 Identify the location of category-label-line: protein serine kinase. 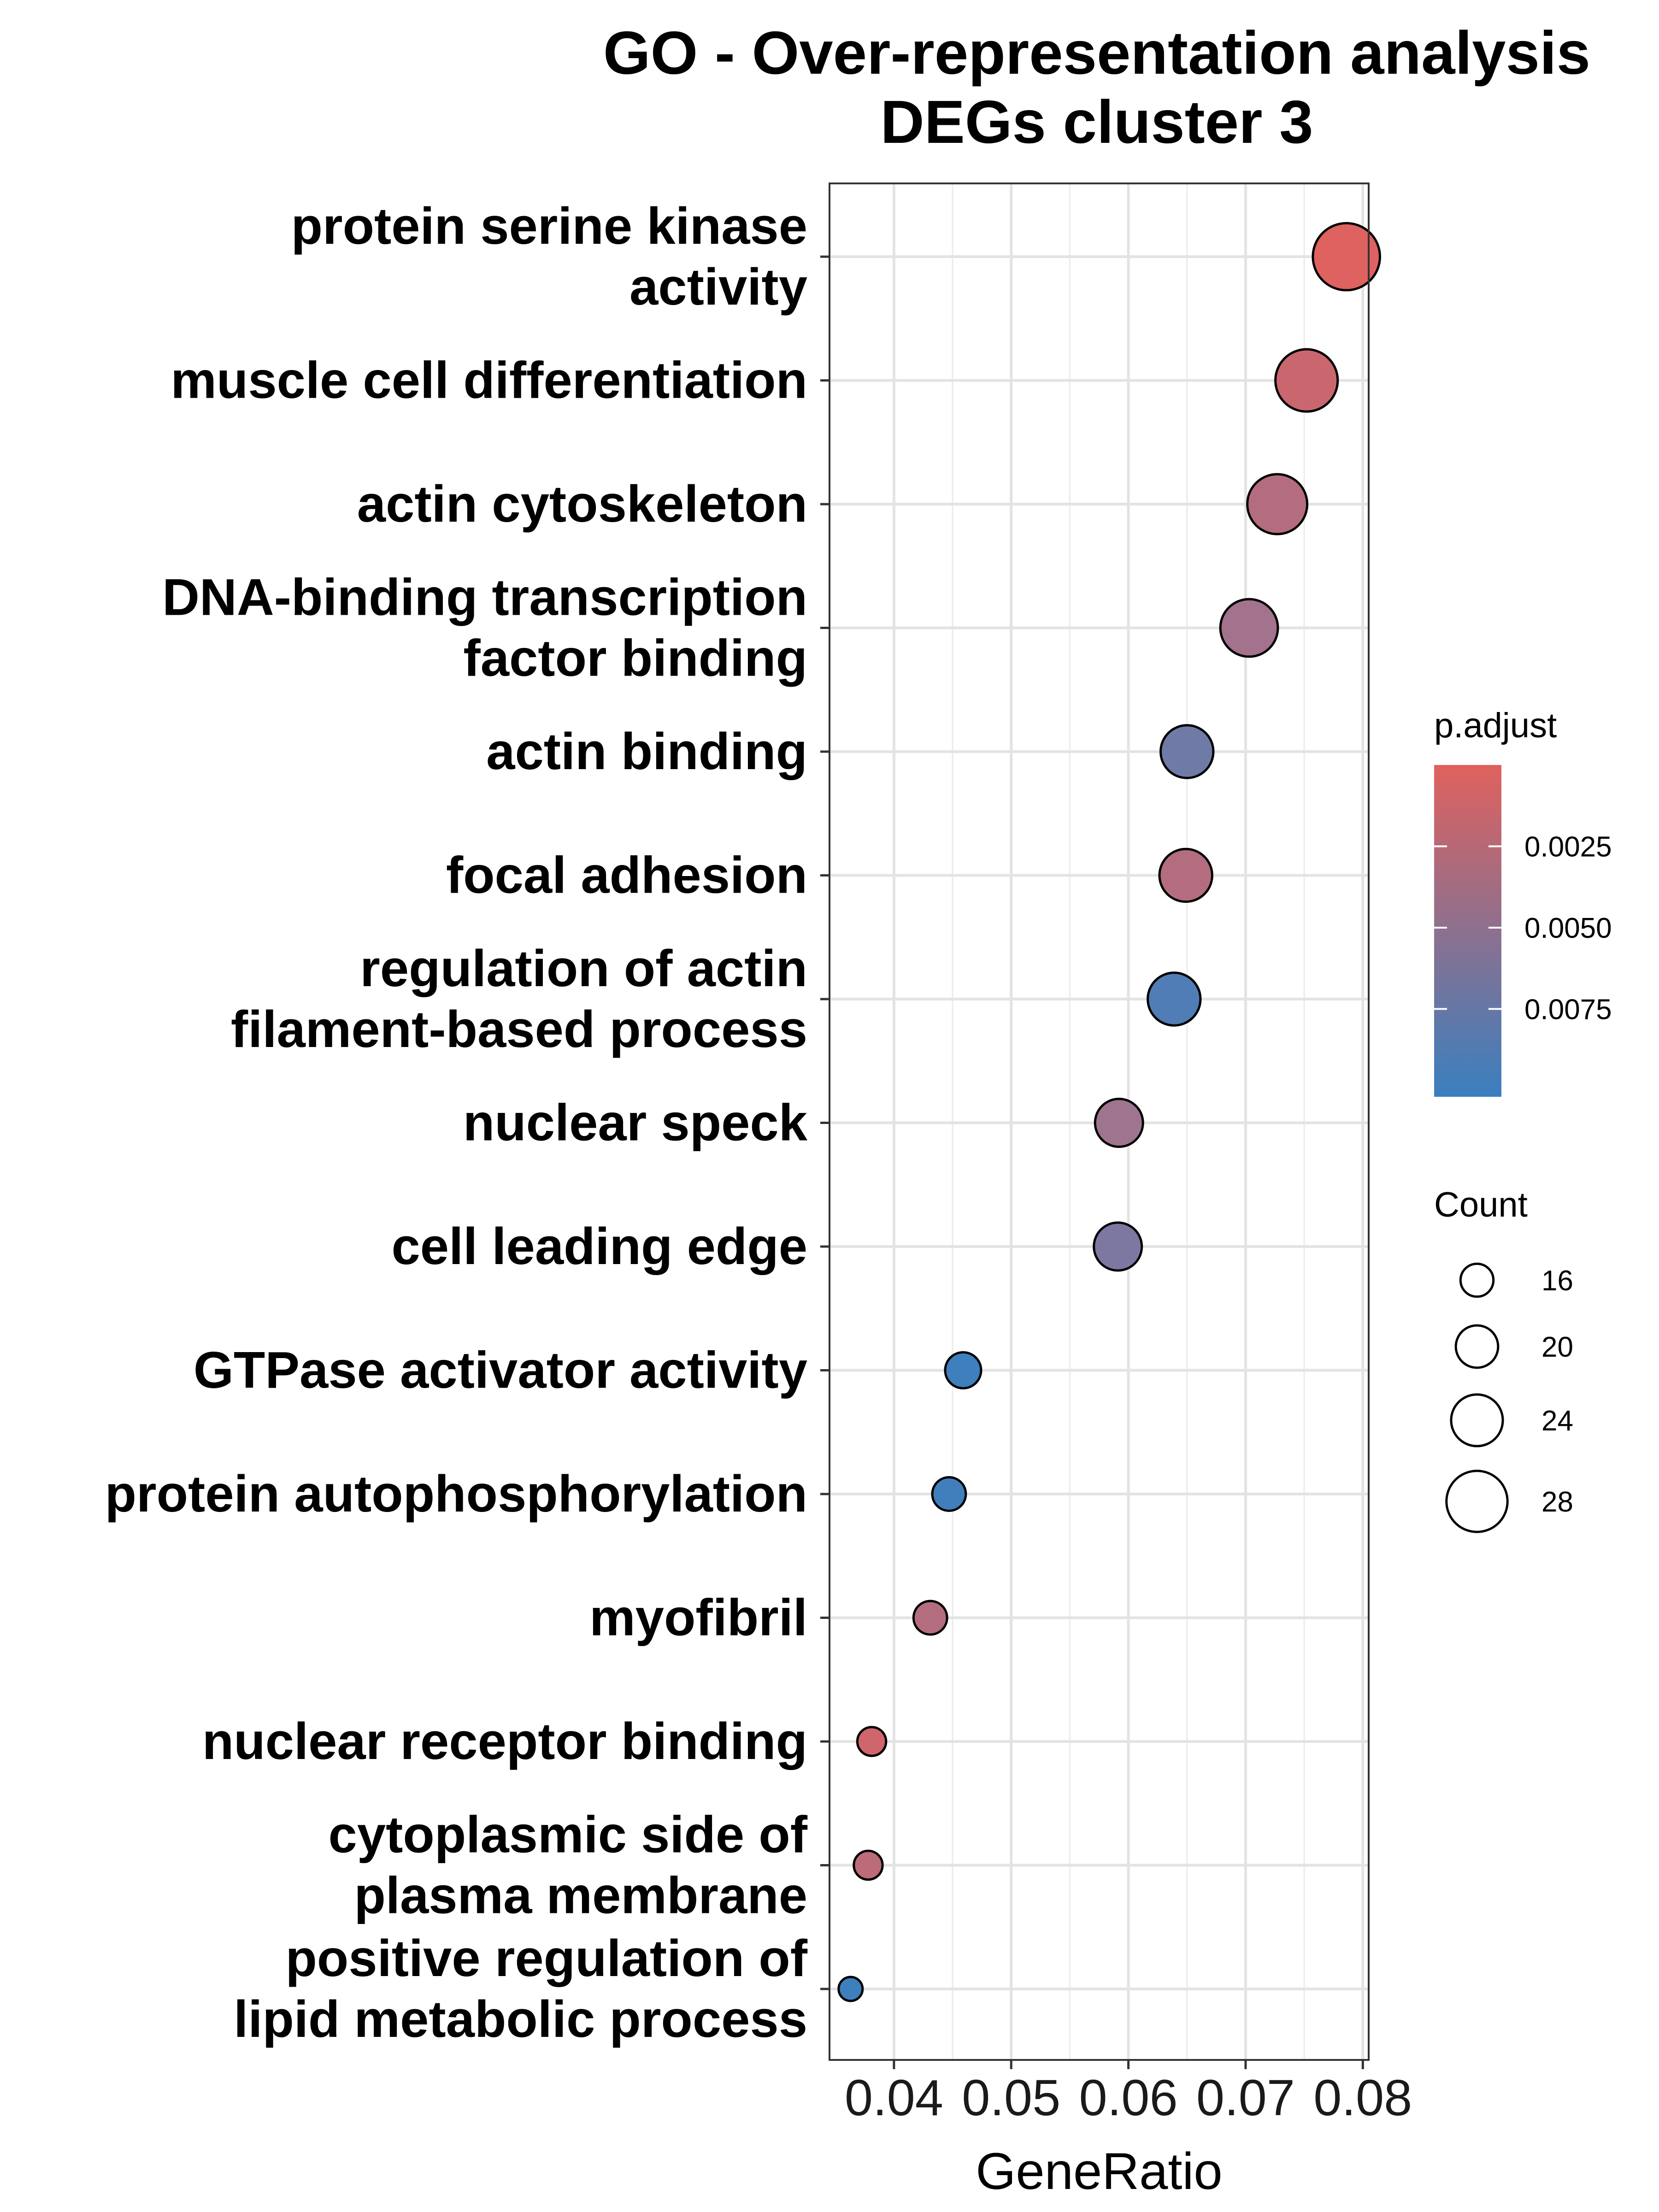
(549, 226).